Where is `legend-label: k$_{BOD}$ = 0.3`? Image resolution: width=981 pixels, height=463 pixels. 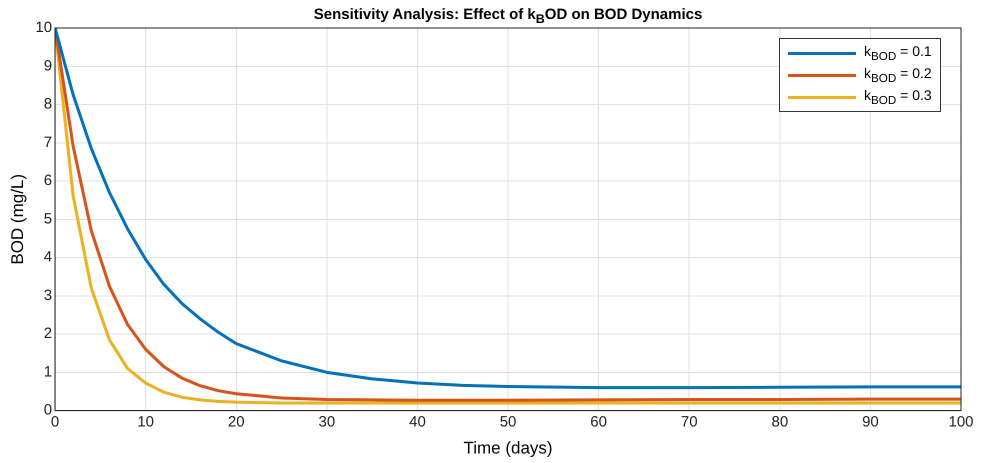 legend-label: k$_{BOD}$ = 0.3 is located at coordinates (898, 97).